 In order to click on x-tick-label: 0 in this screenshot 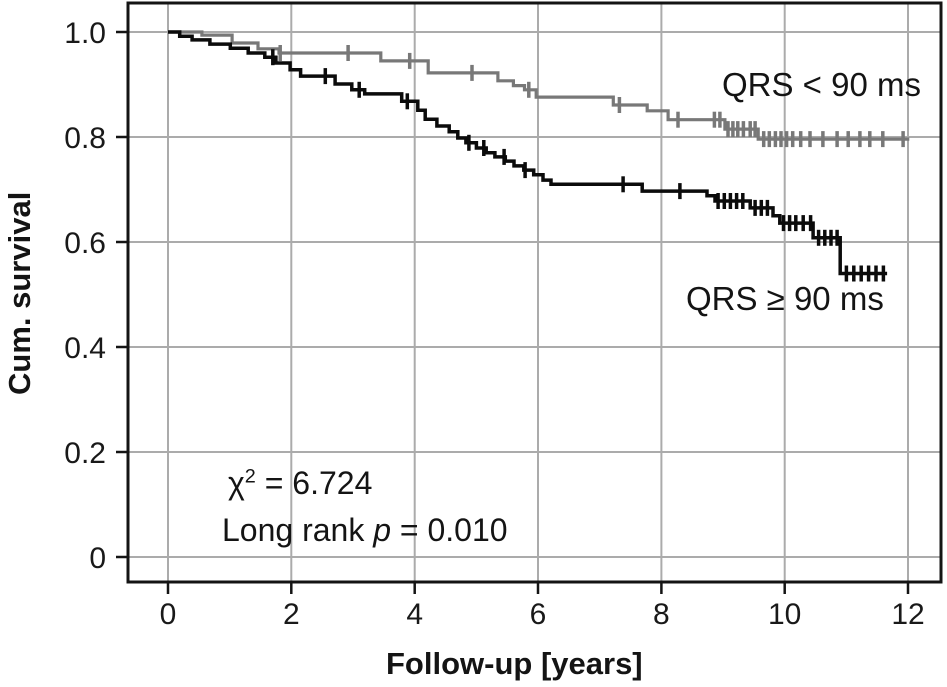, I will do `click(168, 614)`.